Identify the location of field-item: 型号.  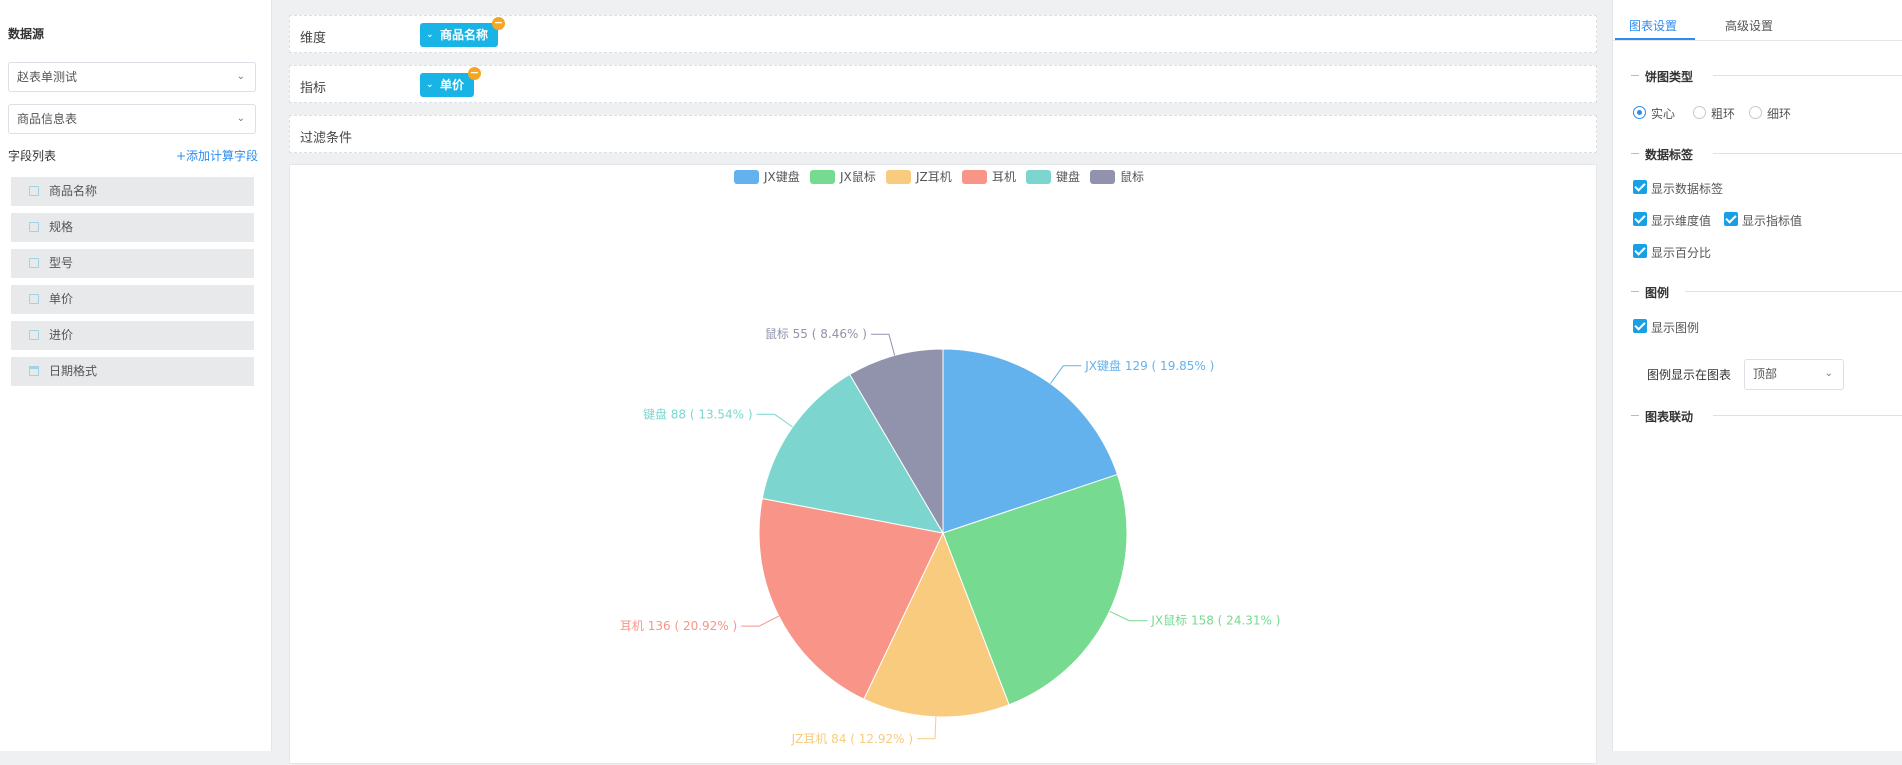
(132, 263).